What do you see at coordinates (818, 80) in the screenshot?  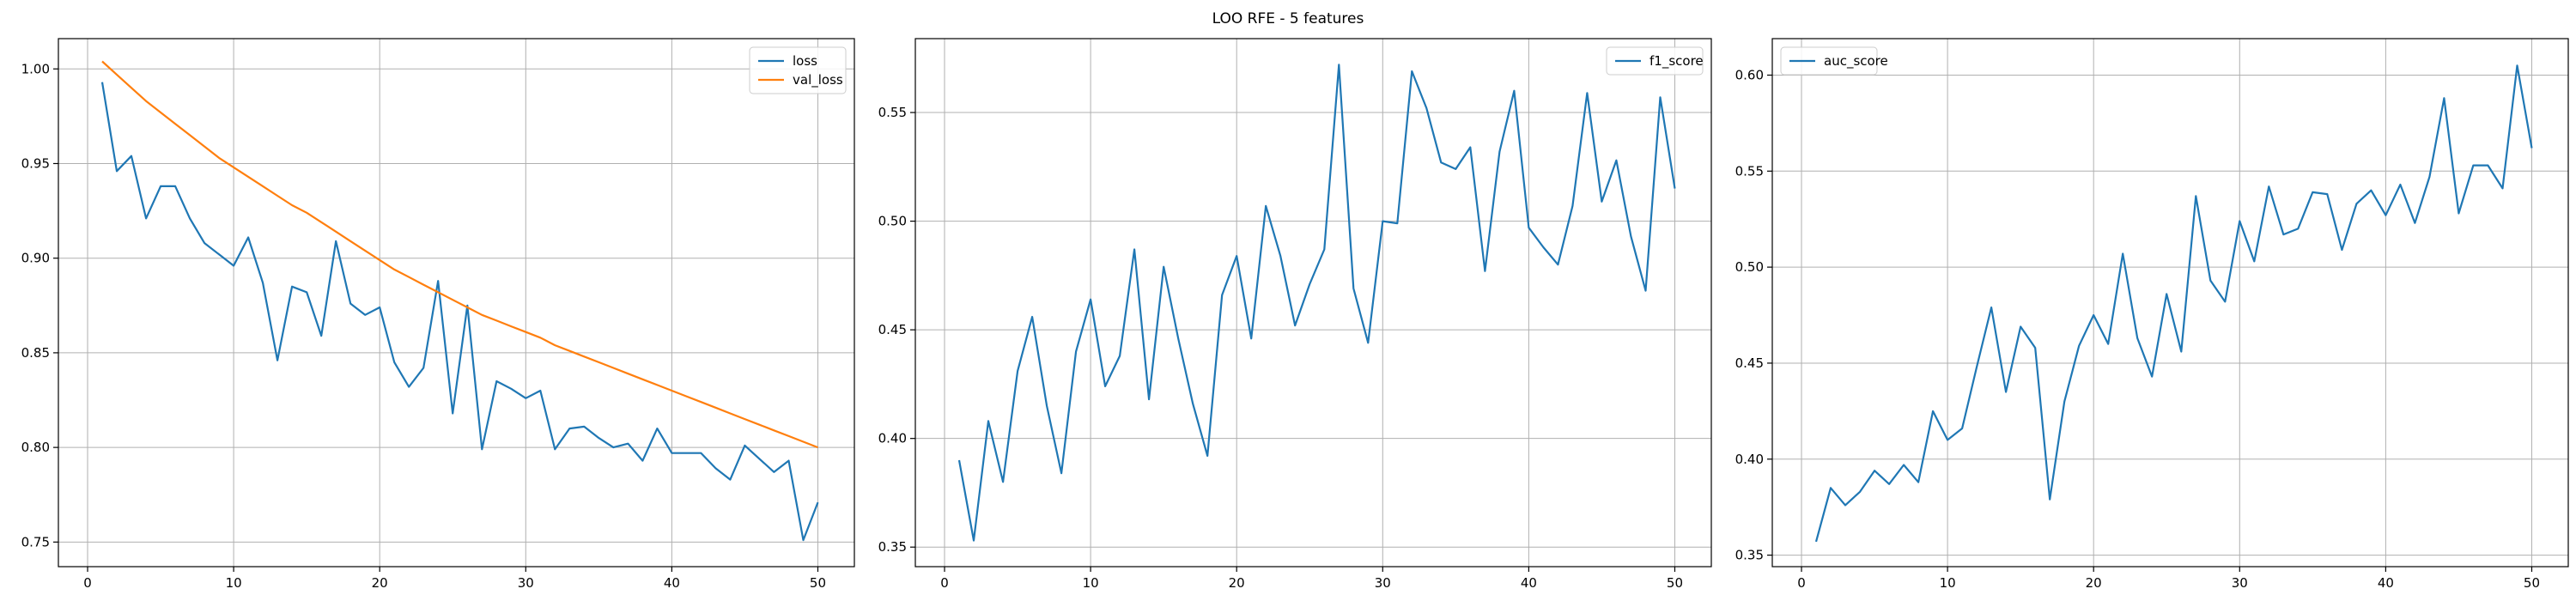 I see `legend-label: val_loss` at bounding box center [818, 80].